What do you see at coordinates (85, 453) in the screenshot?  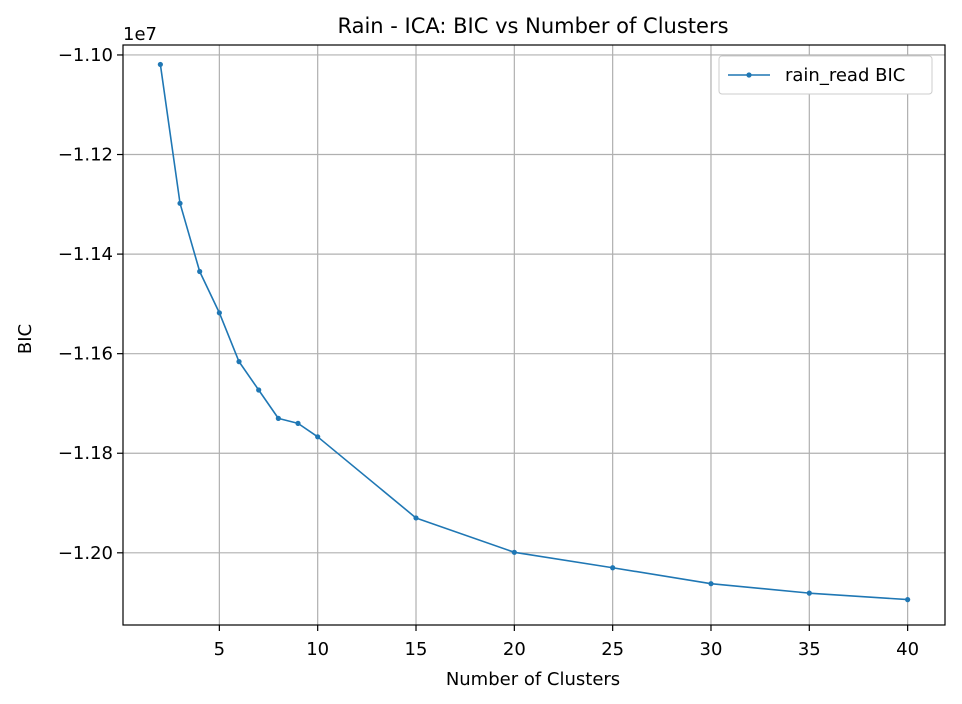 I see `y-tick-label: −1.18` at bounding box center [85, 453].